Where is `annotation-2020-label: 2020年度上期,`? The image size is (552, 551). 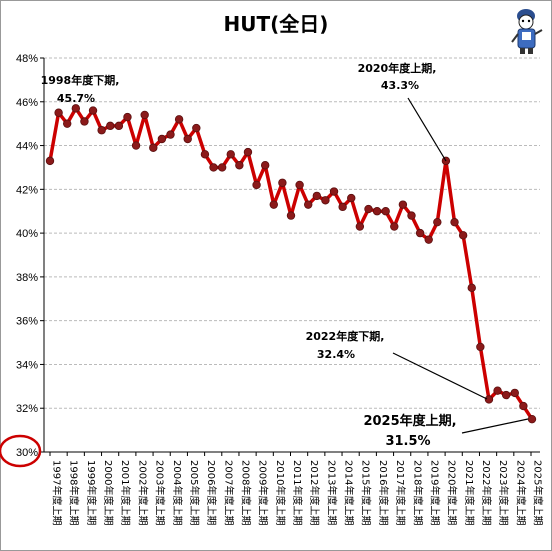
annotation-2020-label: 2020年度上期, is located at coordinates (397, 68).